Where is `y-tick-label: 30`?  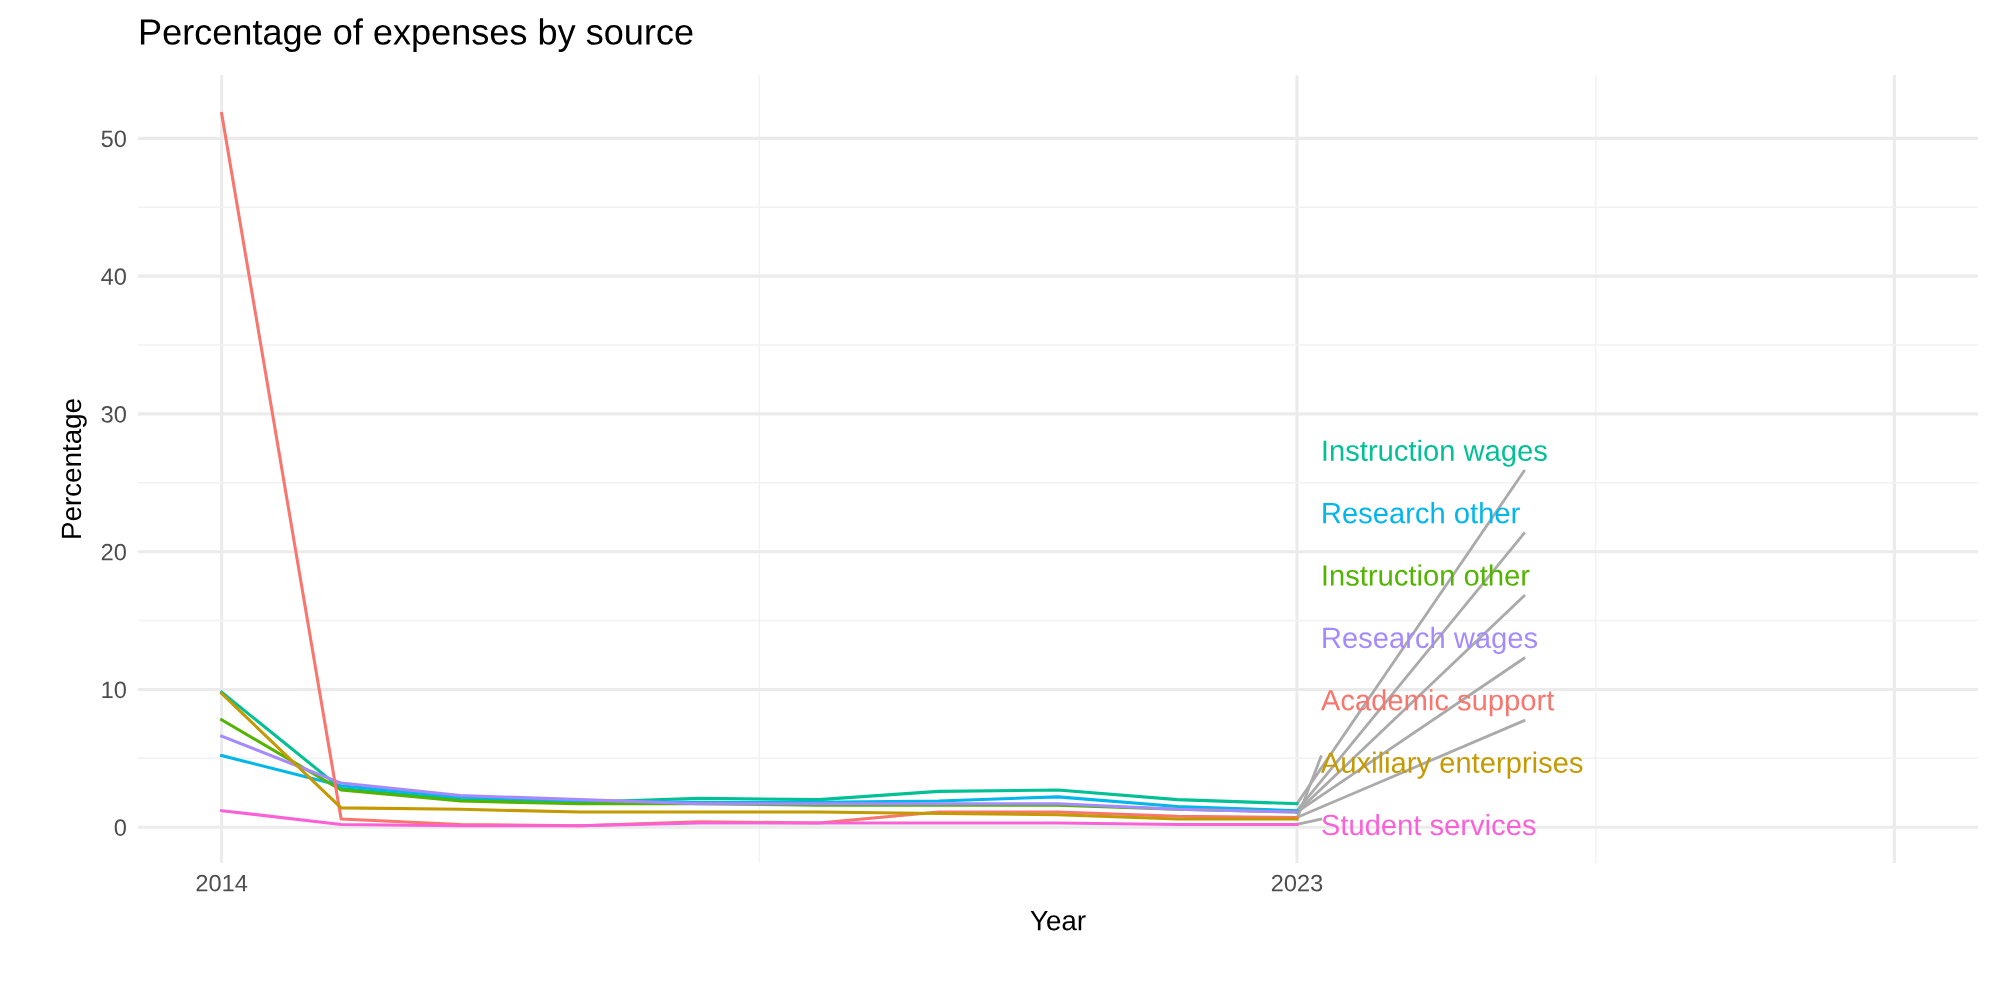 y-tick-label: 30 is located at coordinates (113, 414).